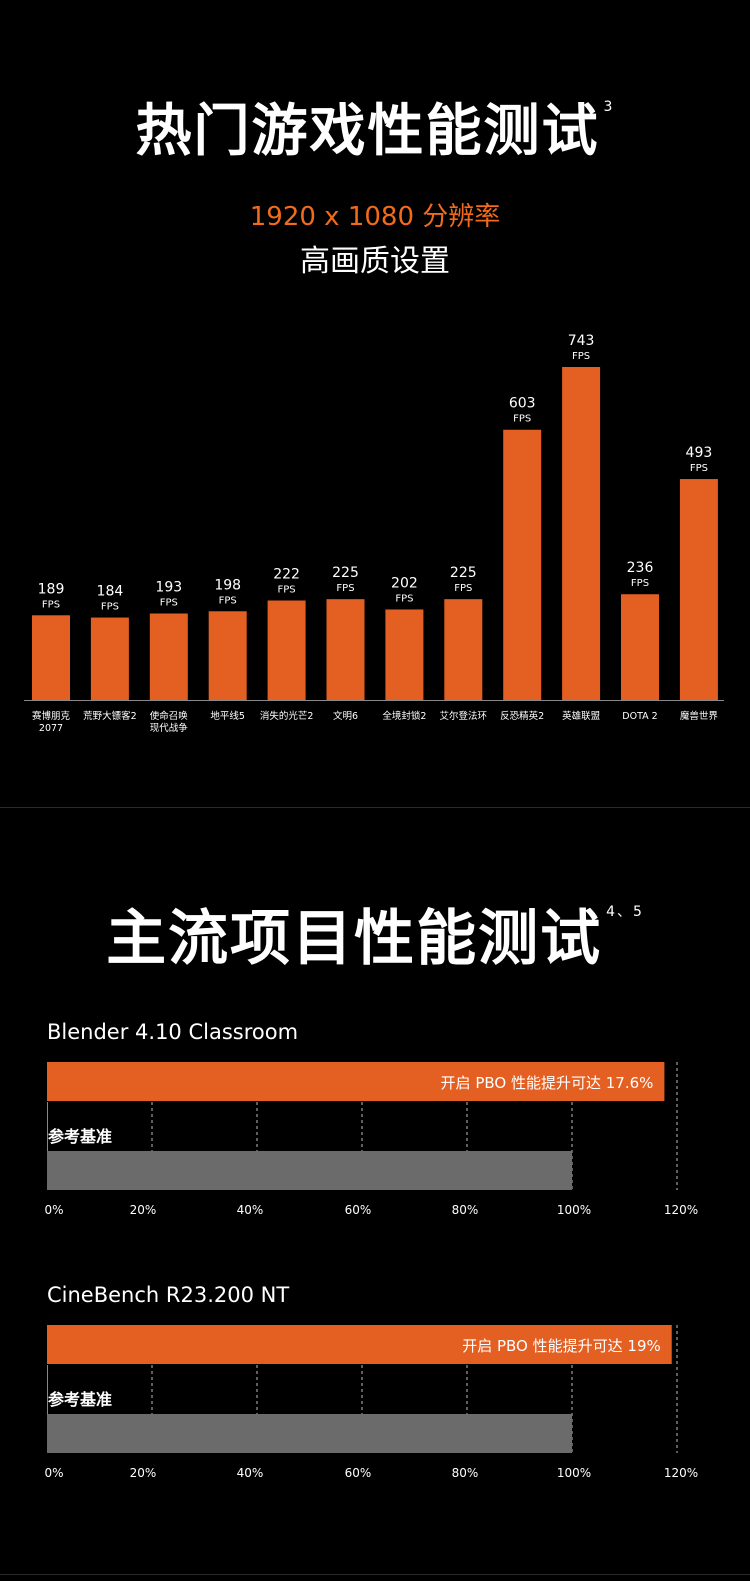 The width and height of the screenshot is (750, 1581). I want to click on game-name-label: 文明6, so click(345, 716).